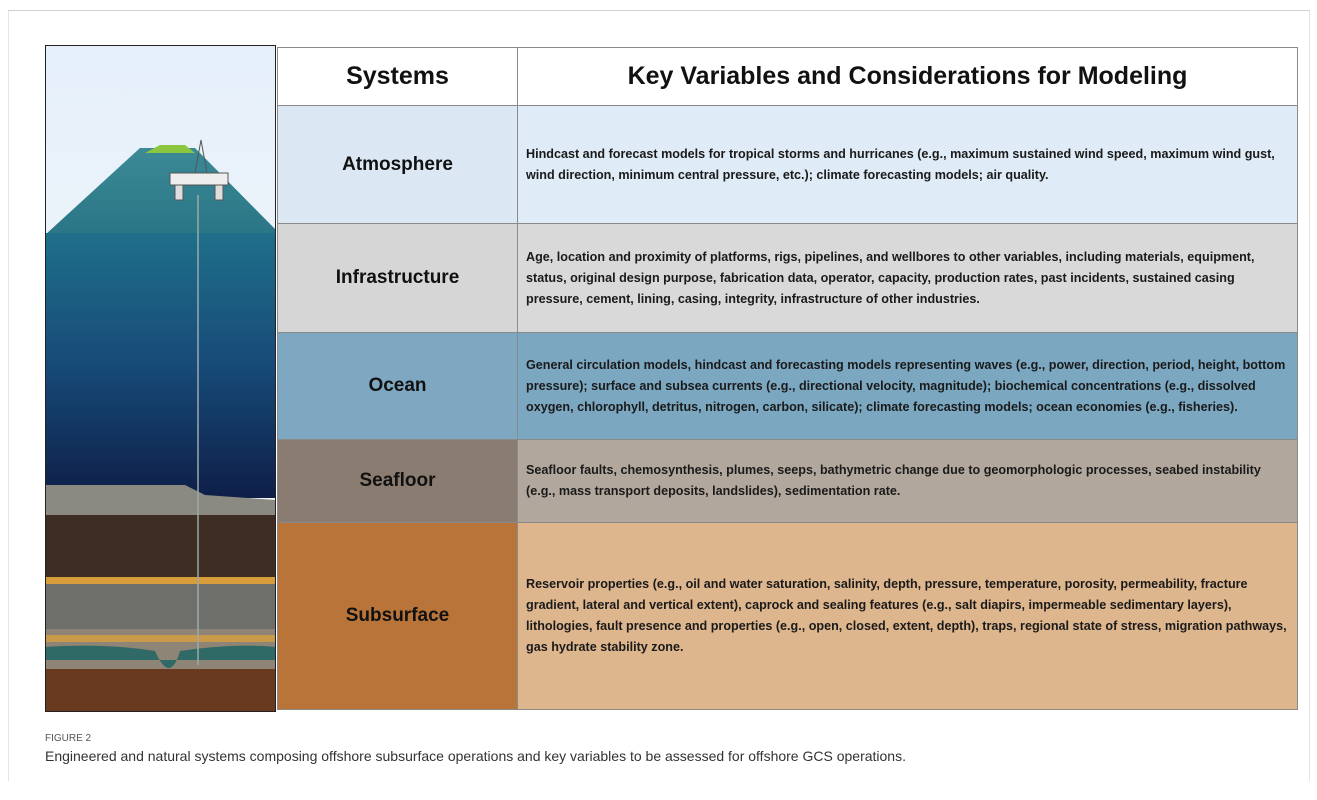  Describe the element at coordinates (397, 481) in the screenshot. I see `system-cell: Seafloor` at that location.